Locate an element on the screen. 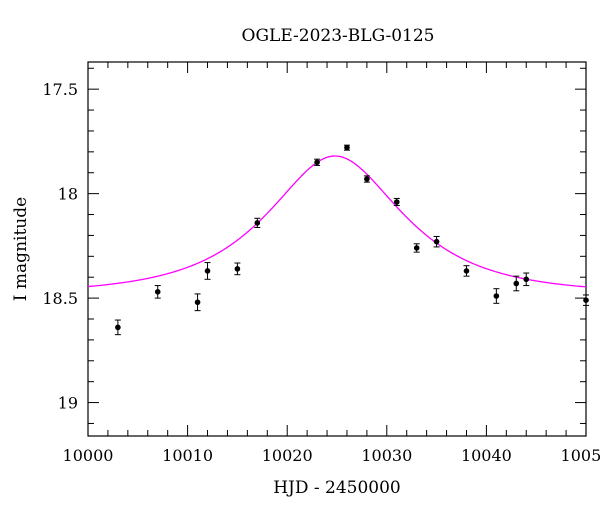 This screenshot has width=600, height=512. x-tick-label: 10000 is located at coordinates (88, 455).